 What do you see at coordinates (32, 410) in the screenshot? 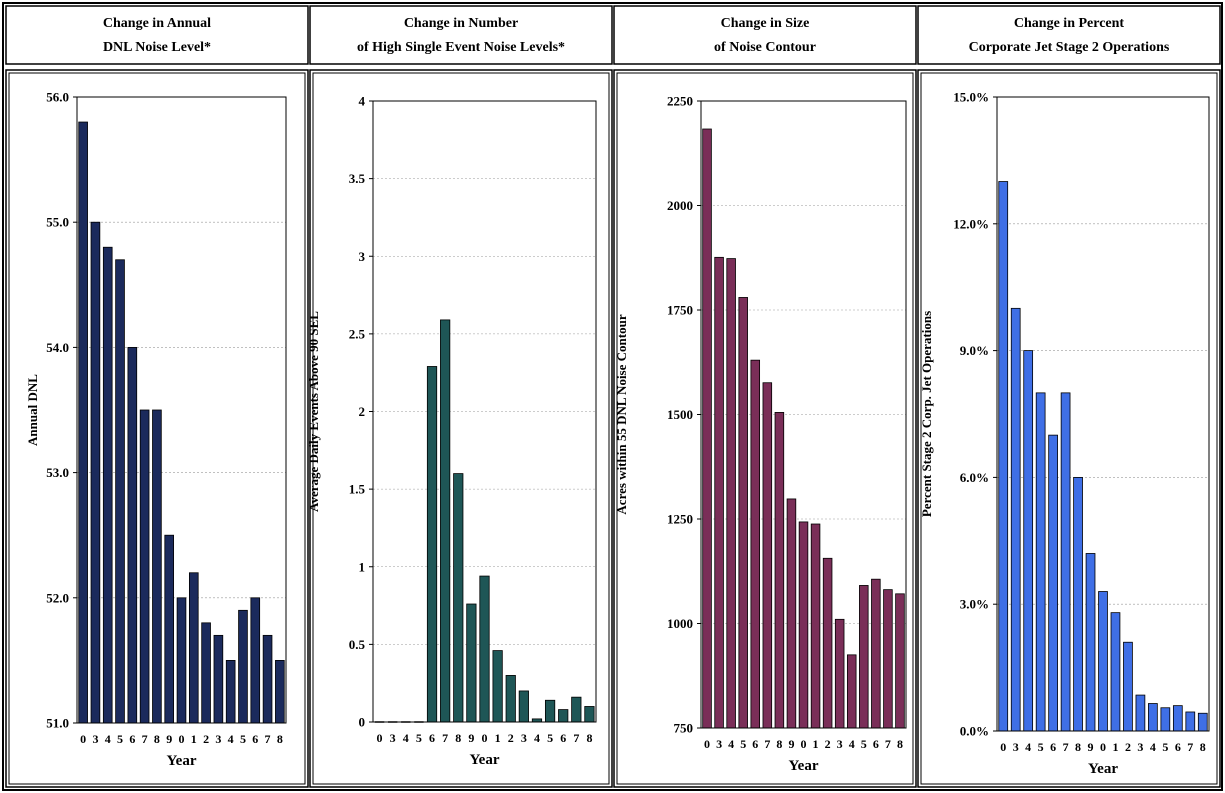
I see `y-axis-title: Annual DNL` at bounding box center [32, 410].